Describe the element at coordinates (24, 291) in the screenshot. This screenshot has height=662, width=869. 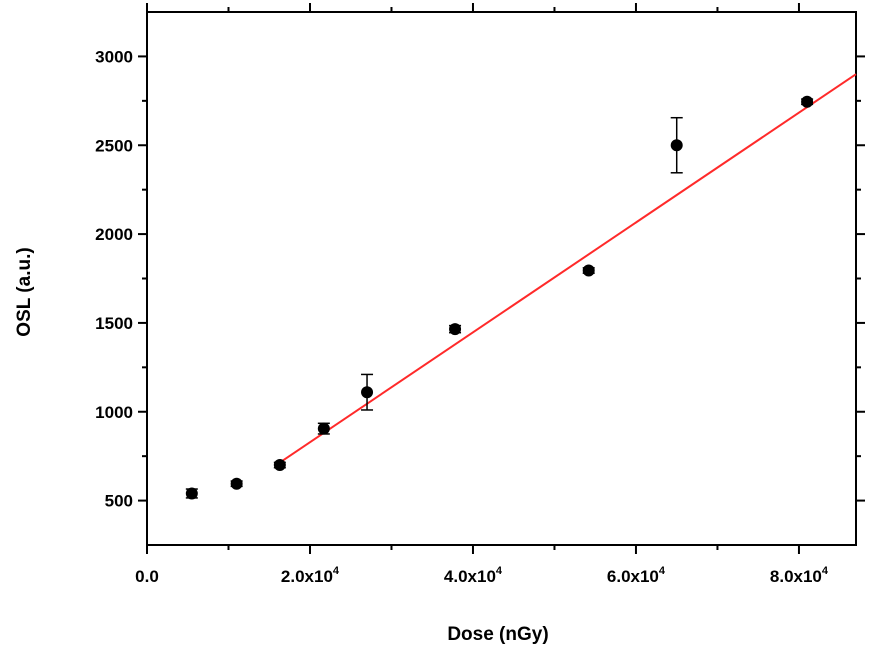
I see `y-axis-title: OSL (a.u.)` at that location.